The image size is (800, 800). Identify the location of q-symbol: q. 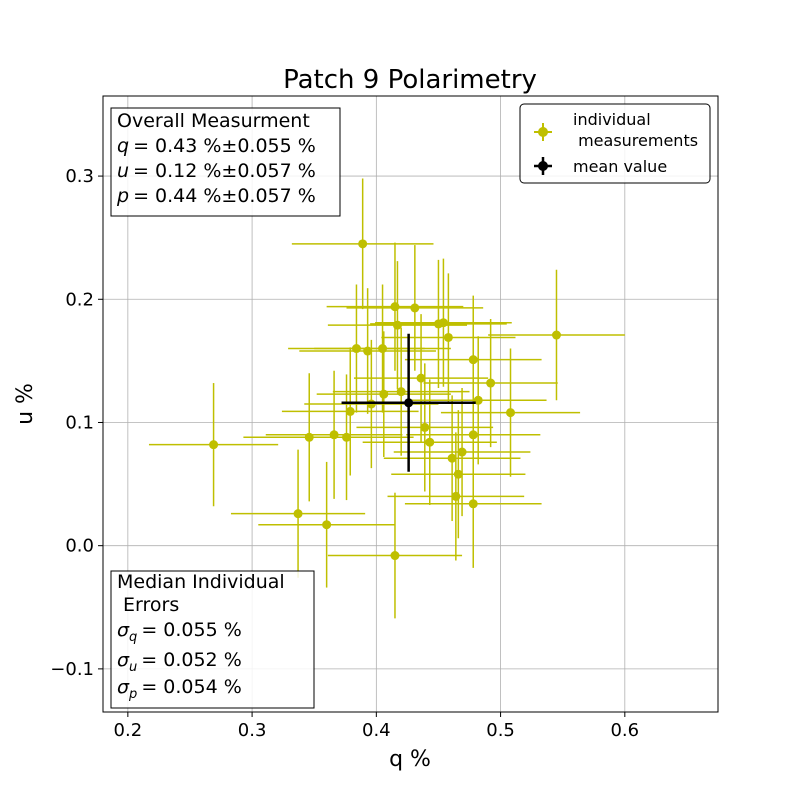
(123, 146).